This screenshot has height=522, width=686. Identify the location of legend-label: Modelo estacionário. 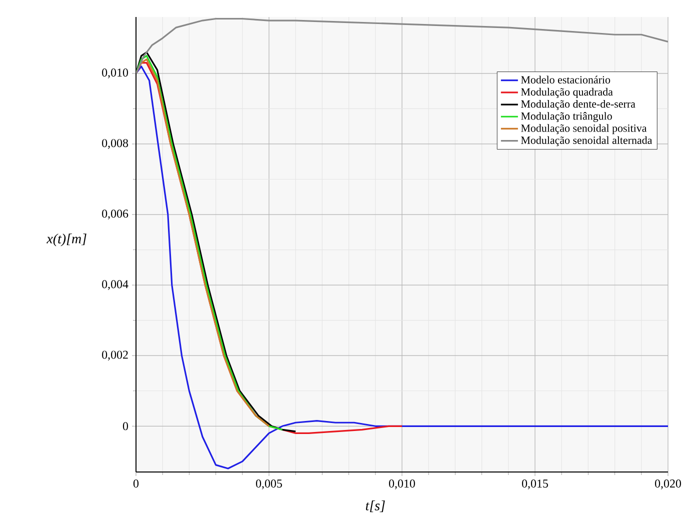
(565, 80).